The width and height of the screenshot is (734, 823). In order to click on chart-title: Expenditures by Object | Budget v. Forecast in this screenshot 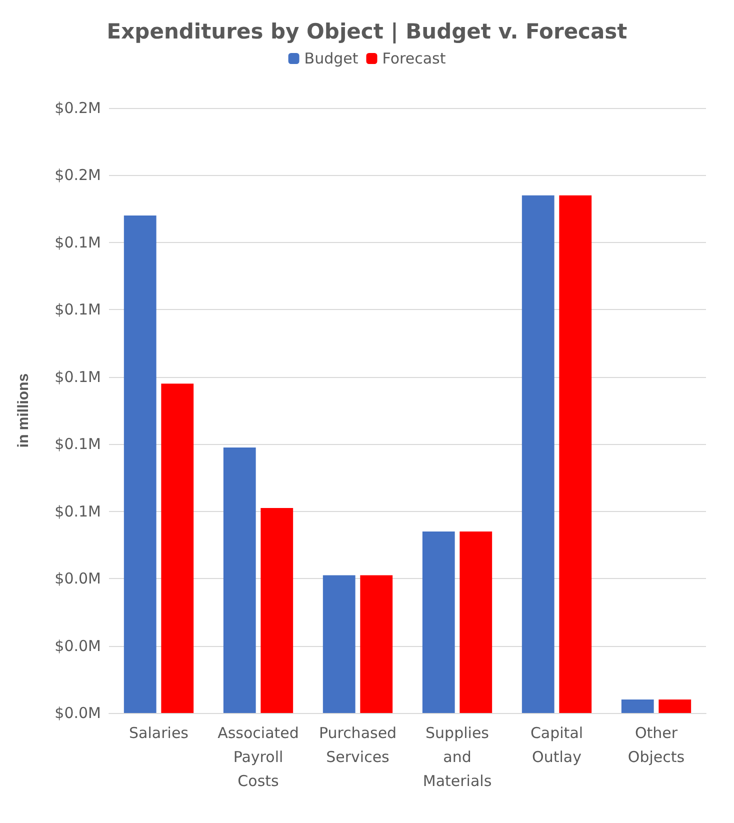, I will do `click(367, 32)`.